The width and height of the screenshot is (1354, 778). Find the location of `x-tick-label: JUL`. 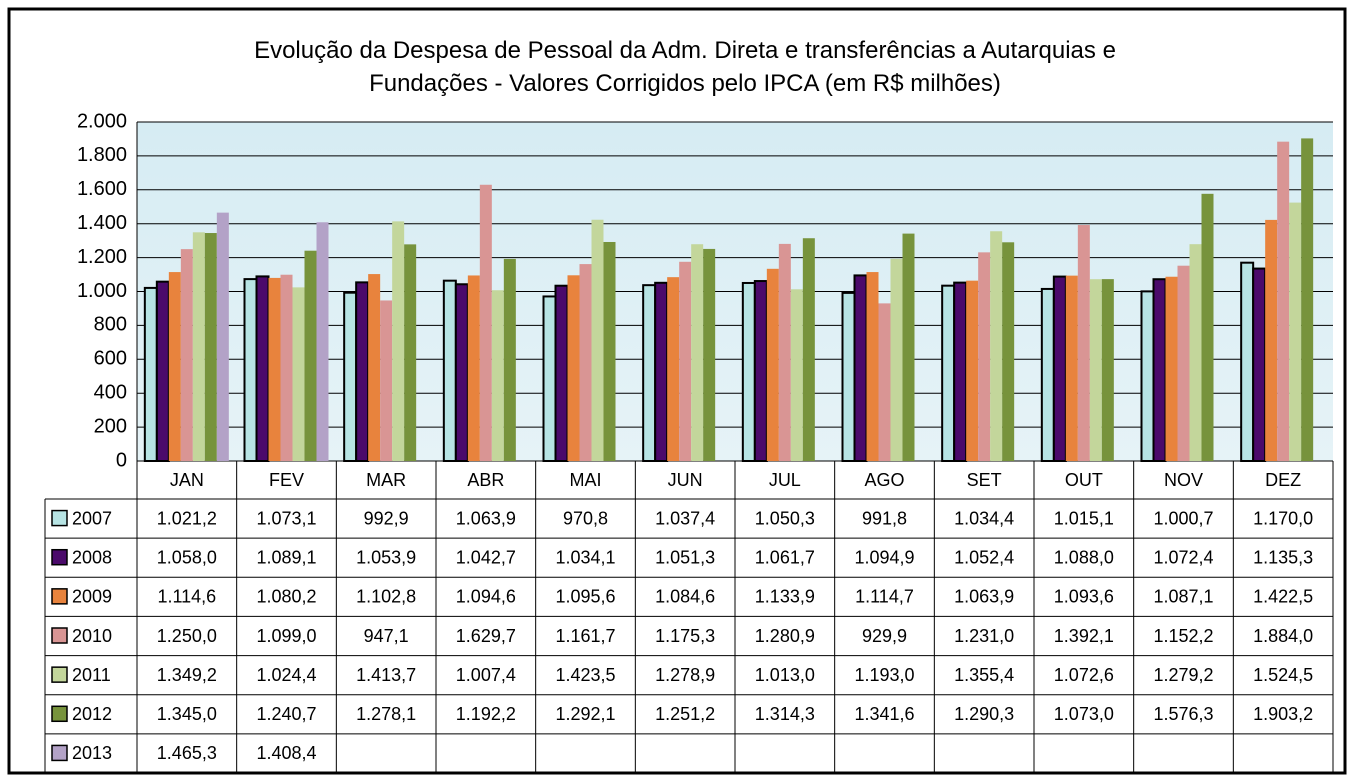

x-tick-label: JUL is located at coordinates (785, 480).